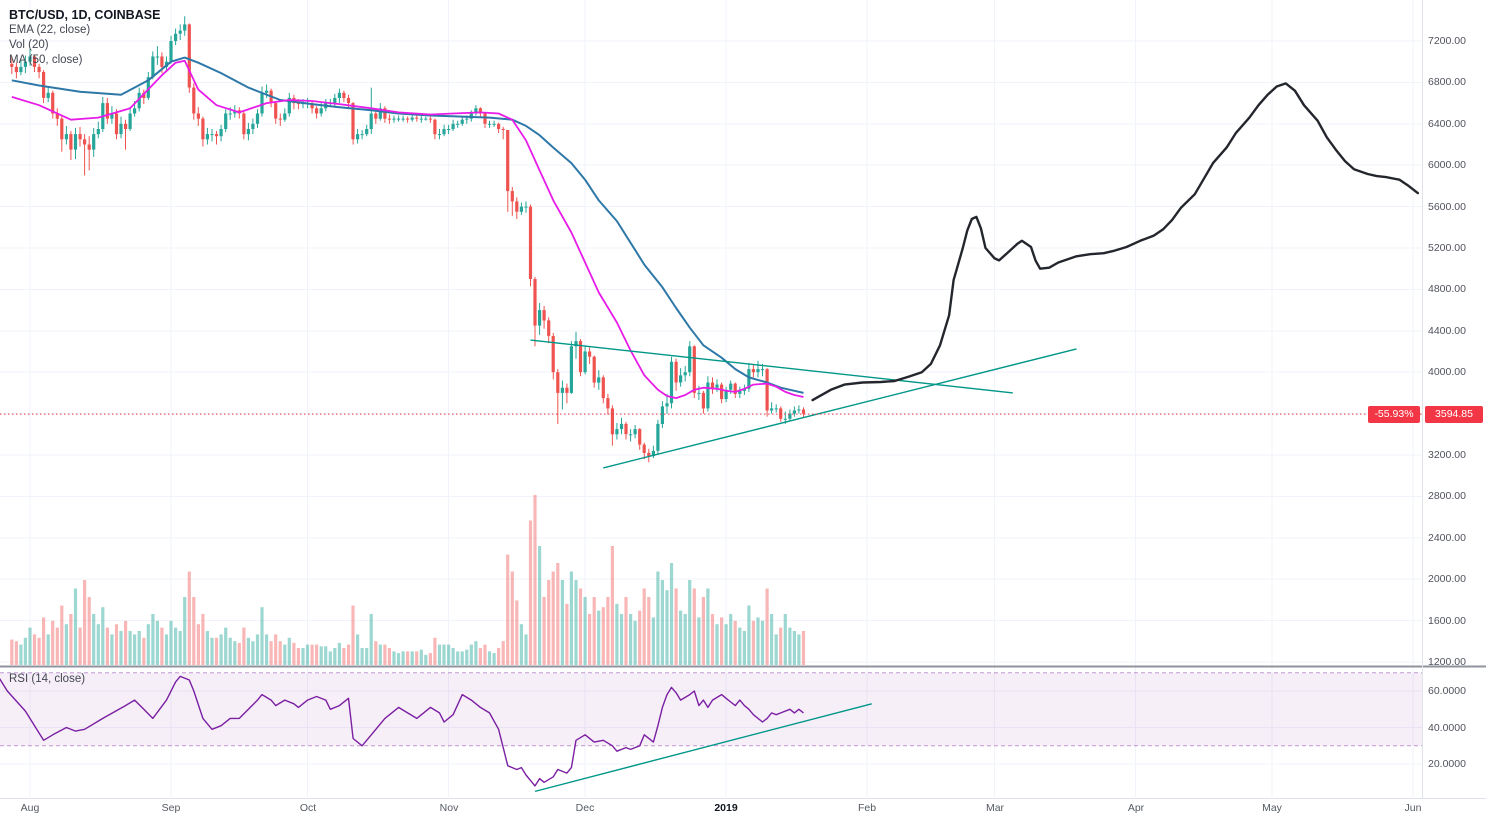  I want to click on price-axis-label: 2000.00, so click(1447, 579).